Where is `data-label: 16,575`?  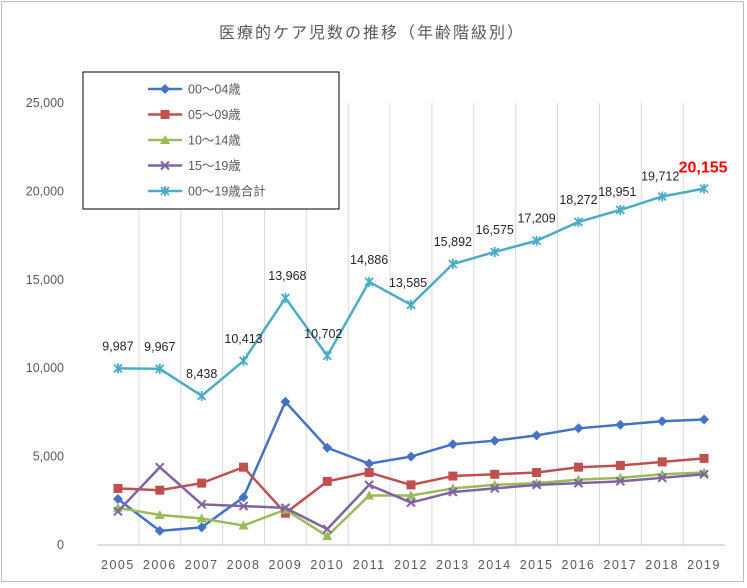
data-label: 16,575 is located at coordinates (495, 230).